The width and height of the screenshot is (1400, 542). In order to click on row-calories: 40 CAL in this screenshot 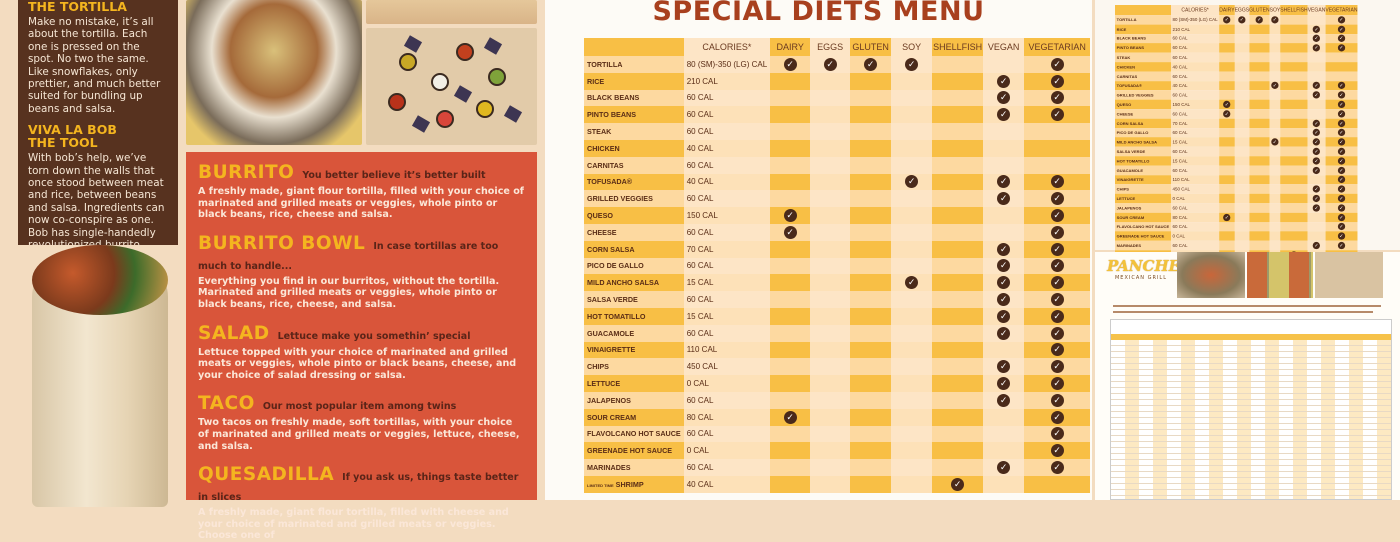, I will do `click(727, 484)`.